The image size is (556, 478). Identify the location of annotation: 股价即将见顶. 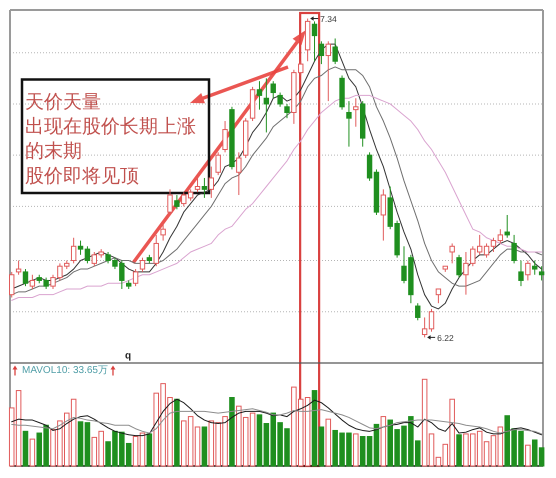
(82, 176).